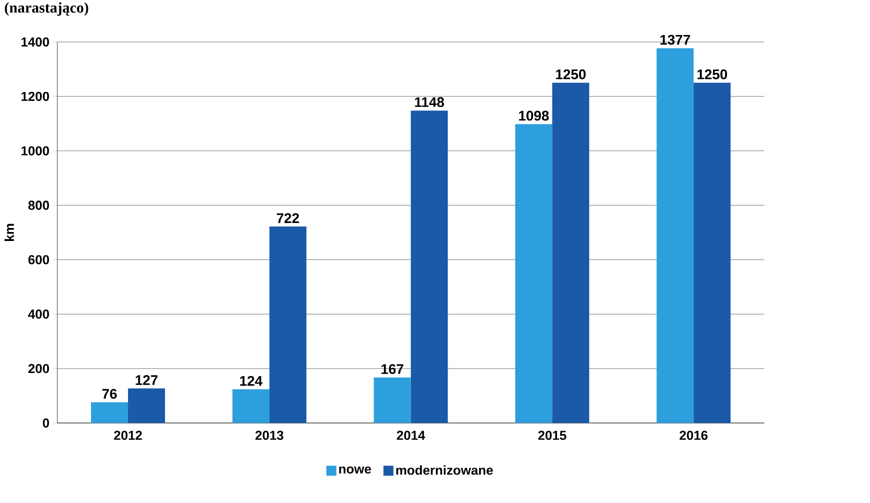 This screenshot has height=503, width=870. Describe the element at coordinates (675, 39) in the screenshot. I see `data-label: 1377` at that location.